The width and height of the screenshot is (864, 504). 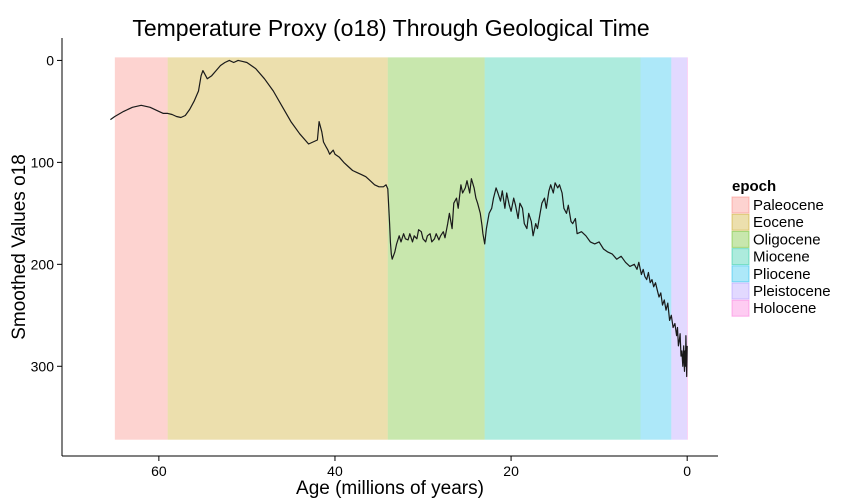 What do you see at coordinates (778, 222) in the screenshot?
I see `legend-label-eocene: Eocene` at bounding box center [778, 222].